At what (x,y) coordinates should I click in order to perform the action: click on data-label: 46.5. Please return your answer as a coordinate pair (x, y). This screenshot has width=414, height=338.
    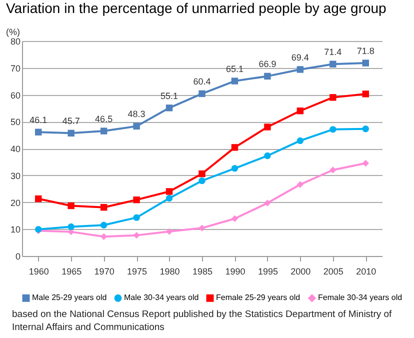
    Looking at the image, I should click on (104, 119).